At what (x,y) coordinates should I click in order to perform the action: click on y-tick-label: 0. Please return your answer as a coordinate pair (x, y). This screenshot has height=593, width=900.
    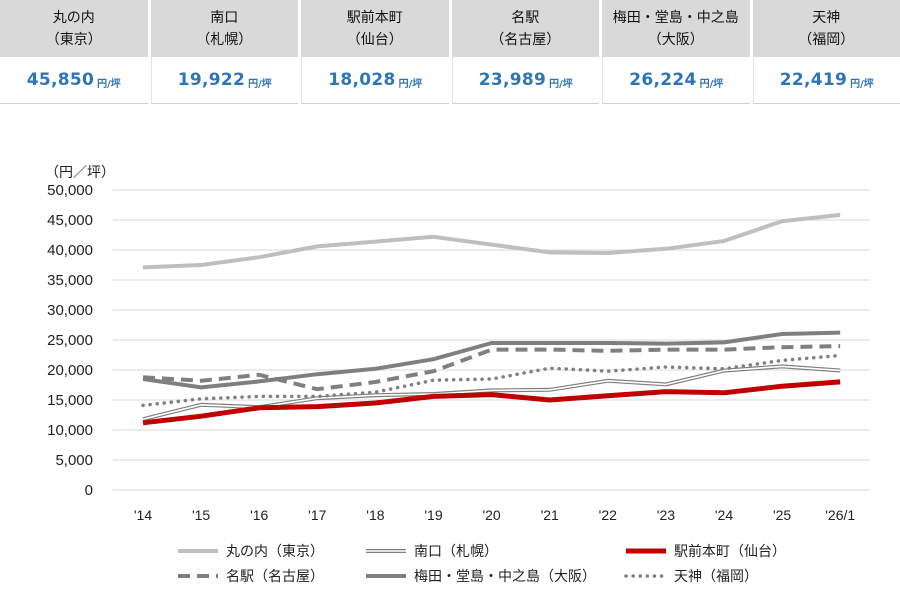
    Looking at the image, I should click on (89, 490).